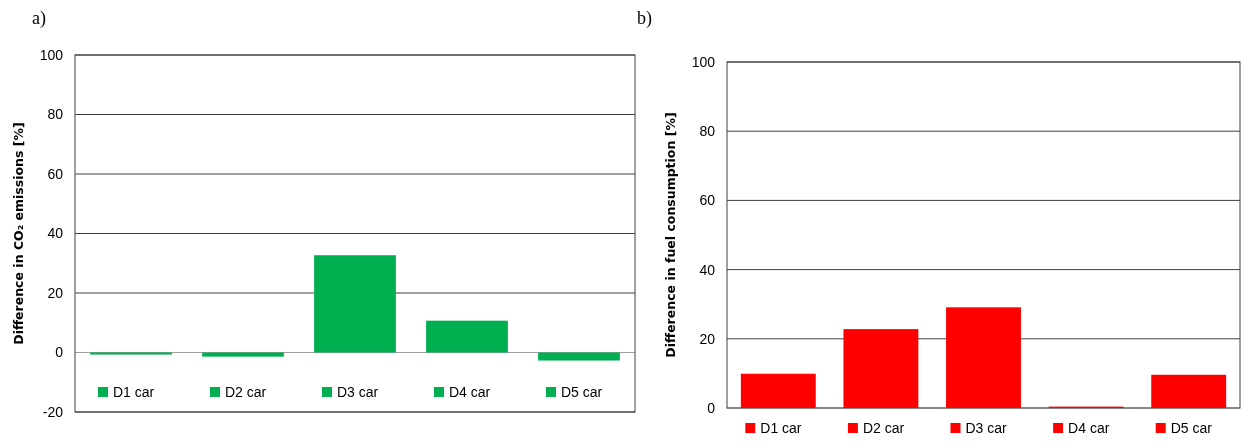 The height and width of the screenshot is (448, 1258). I want to click on y-axis-title: Difference in fuel consumption [%], so click(670, 235).